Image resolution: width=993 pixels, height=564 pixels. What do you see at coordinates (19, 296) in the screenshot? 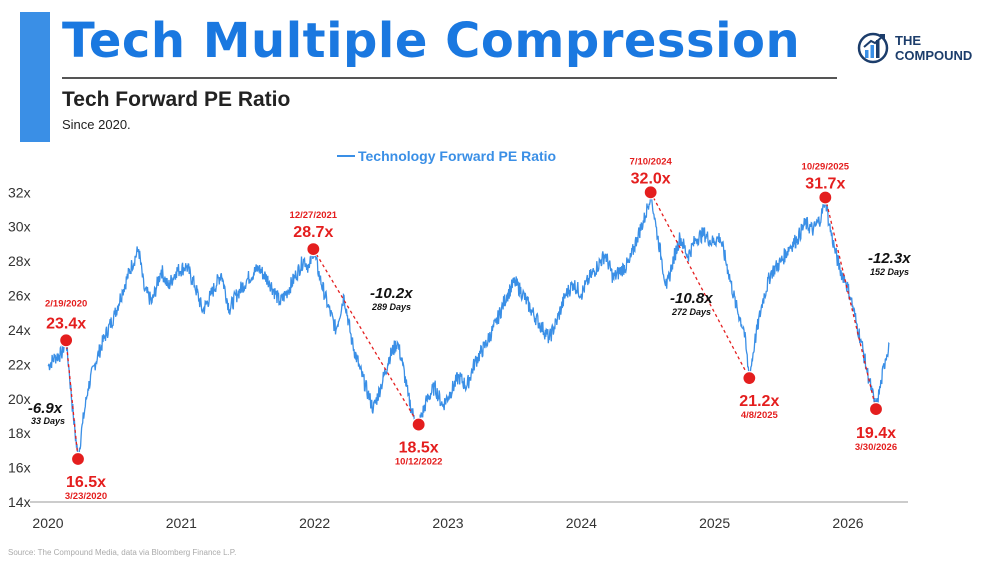
I see `y-tick-label: 26x` at bounding box center [19, 296].